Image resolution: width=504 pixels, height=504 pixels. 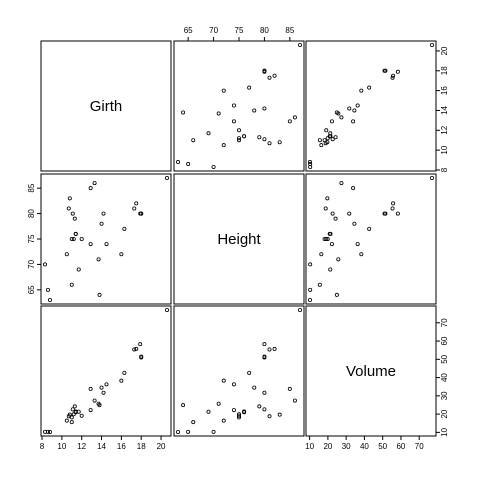 I want to click on y-tick-label-volume-10: 10, so click(x=444, y=431).